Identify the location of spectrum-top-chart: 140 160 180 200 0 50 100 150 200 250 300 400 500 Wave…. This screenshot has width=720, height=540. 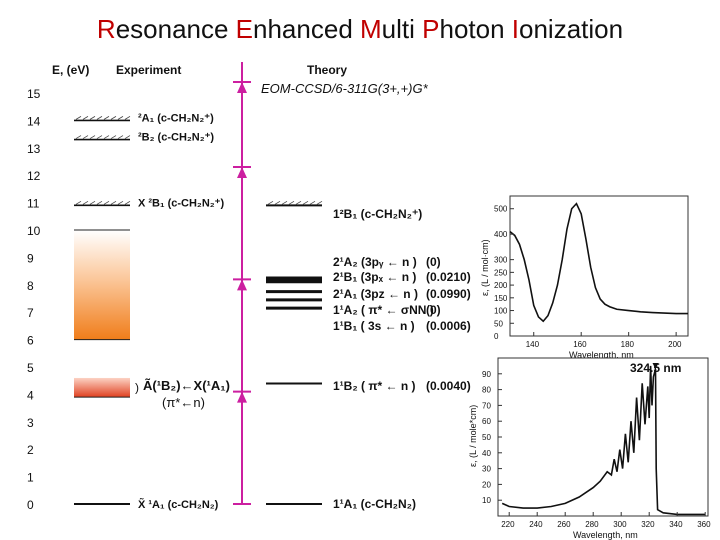
(584, 277).